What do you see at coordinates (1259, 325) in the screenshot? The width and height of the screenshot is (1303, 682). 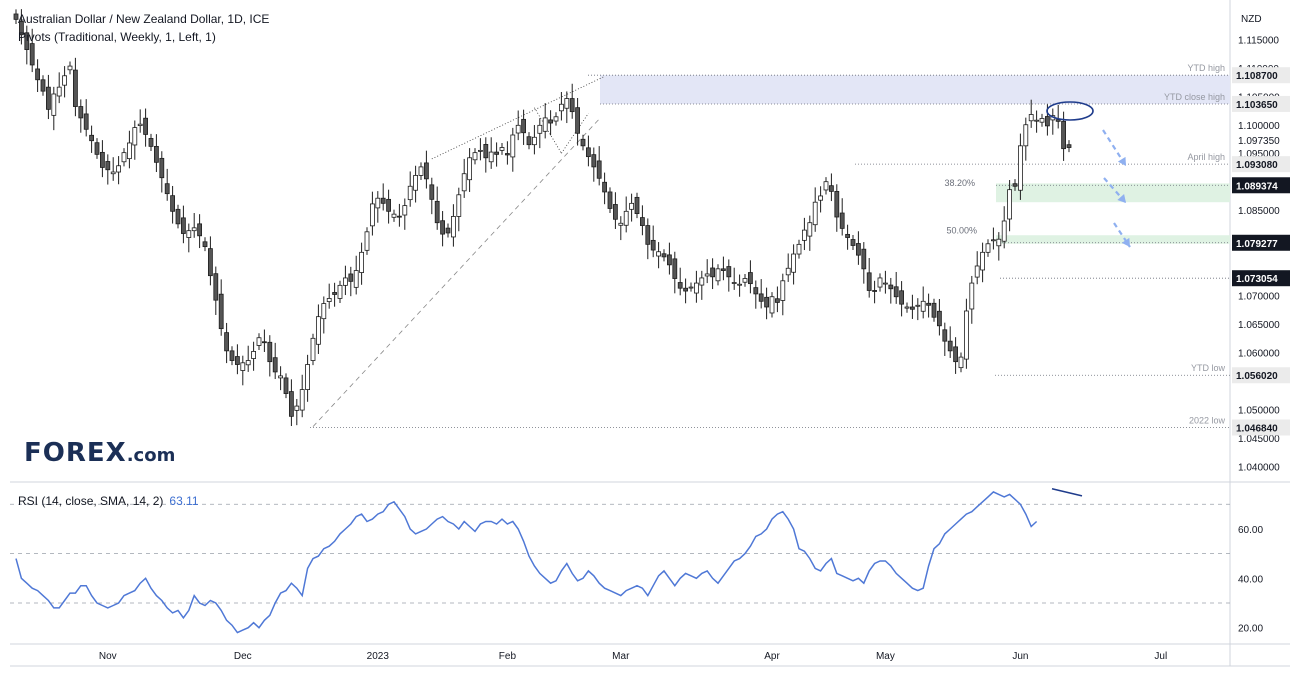 I see `price-tick-label: 1.065000` at bounding box center [1259, 325].